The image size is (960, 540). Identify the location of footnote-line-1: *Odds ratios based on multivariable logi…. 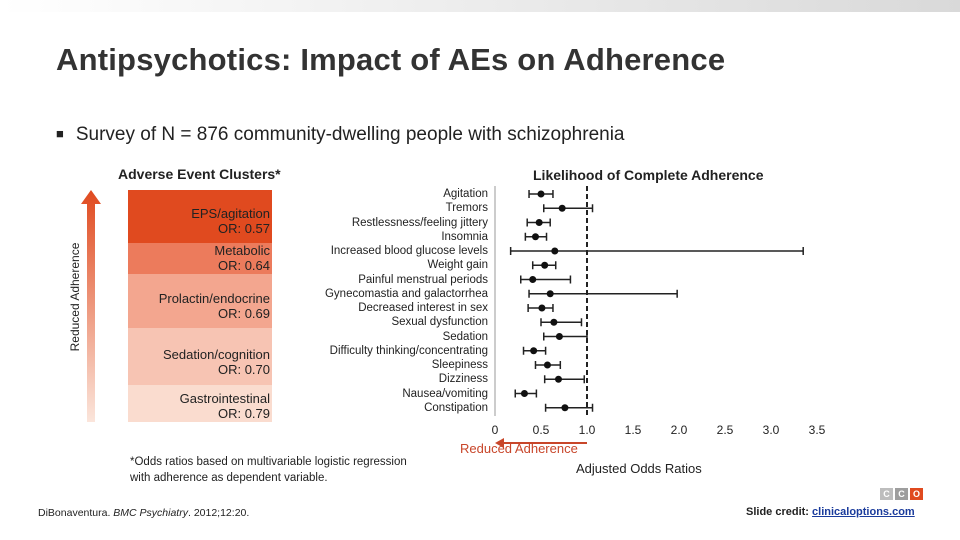
(268, 462).